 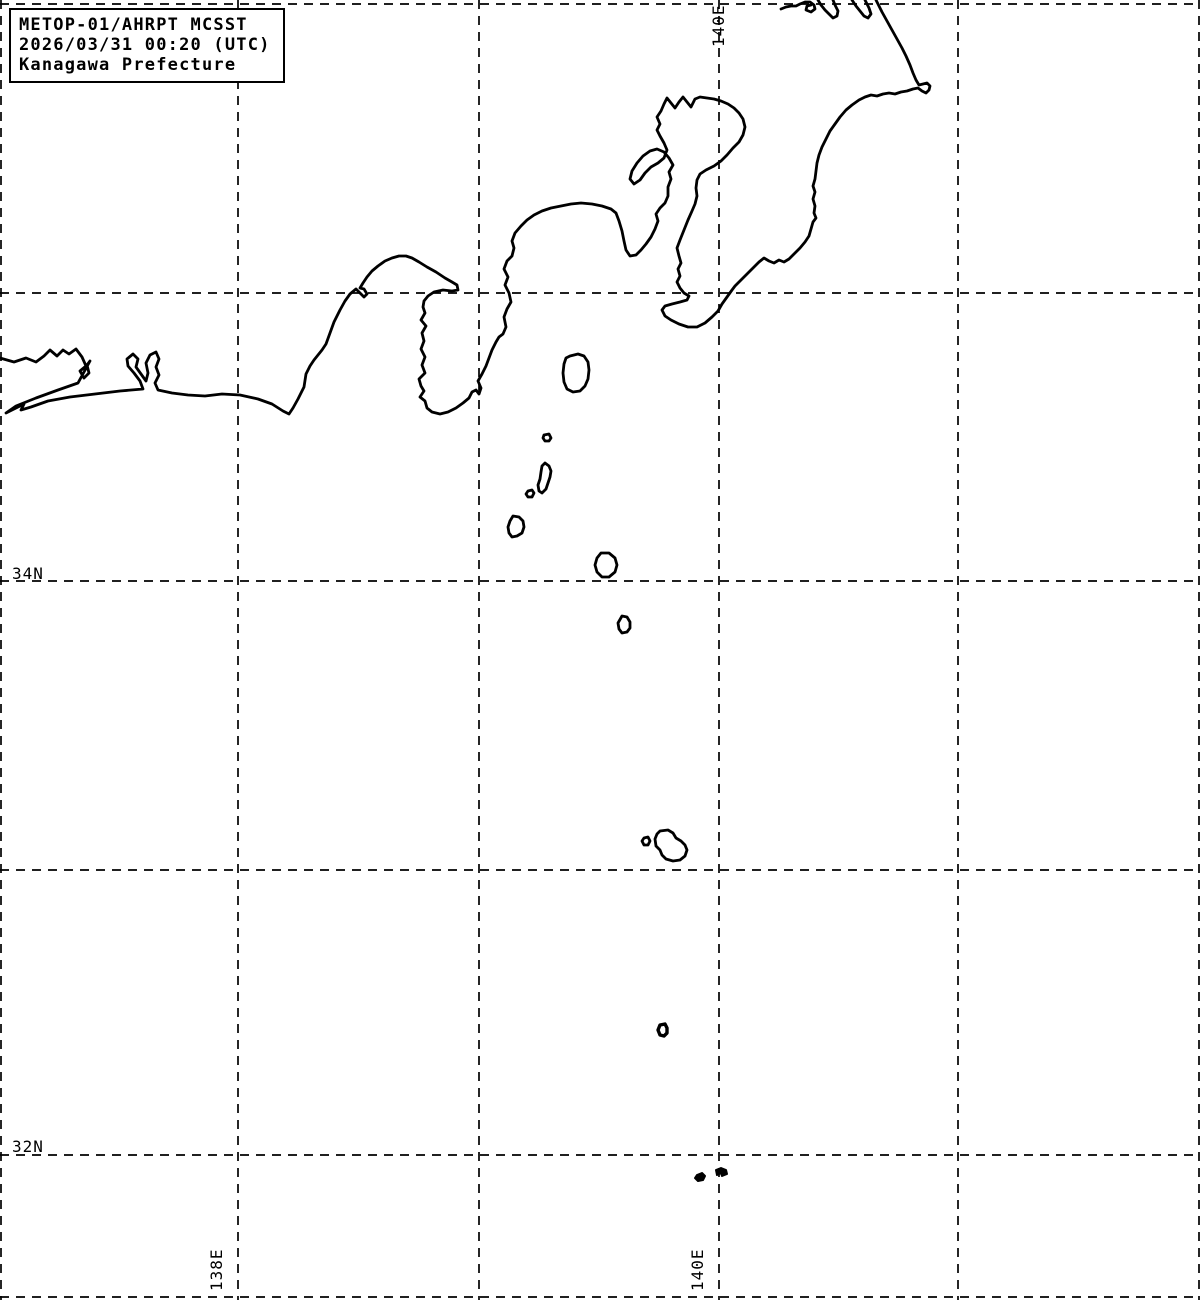 What do you see at coordinates (646, 841) in the screenshot?
I see `island-hachijokojima` at bounding box center [646, 841].